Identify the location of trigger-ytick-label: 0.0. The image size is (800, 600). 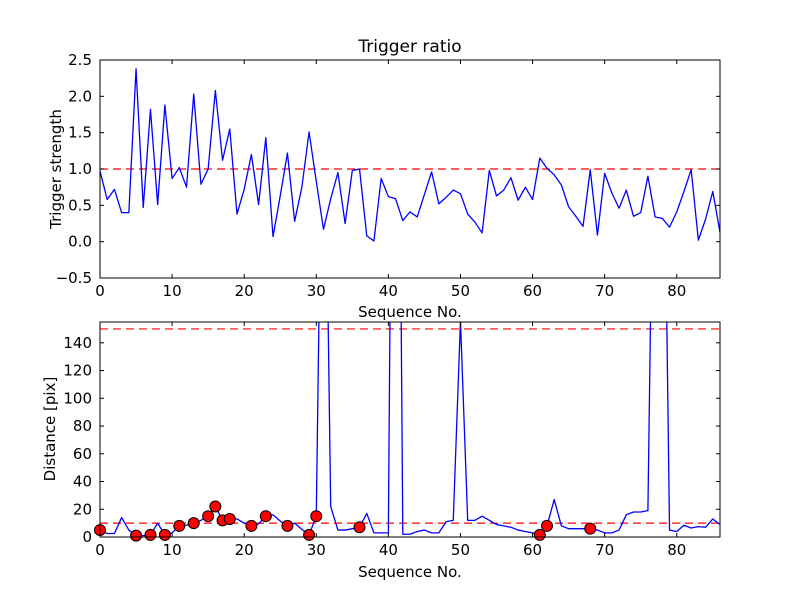
(80, 242).